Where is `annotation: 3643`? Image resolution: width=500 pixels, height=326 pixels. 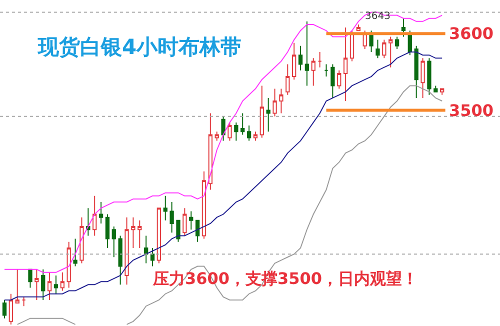 annotation: 3643 is located at coordinates (377, 16).